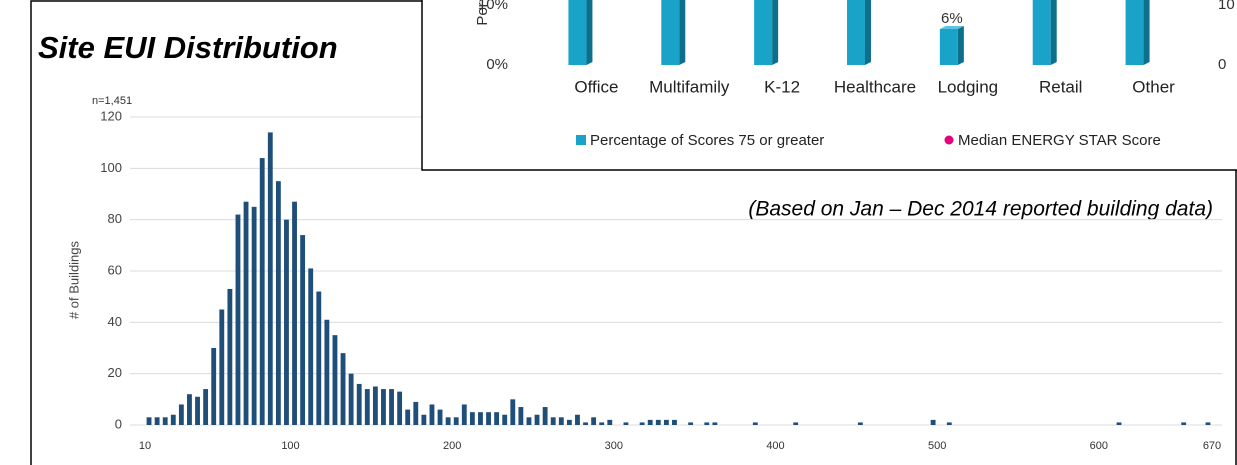 The width and height of the screenshot is (1237, 465). I want to click on y-tick-label: 100, so click(111, 167).